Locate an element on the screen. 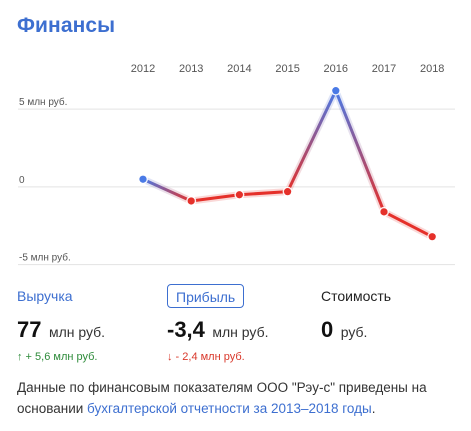 The height and width of the screenshot is (431, 471). cost-unit: руб. is located at coordinates (354, 332).